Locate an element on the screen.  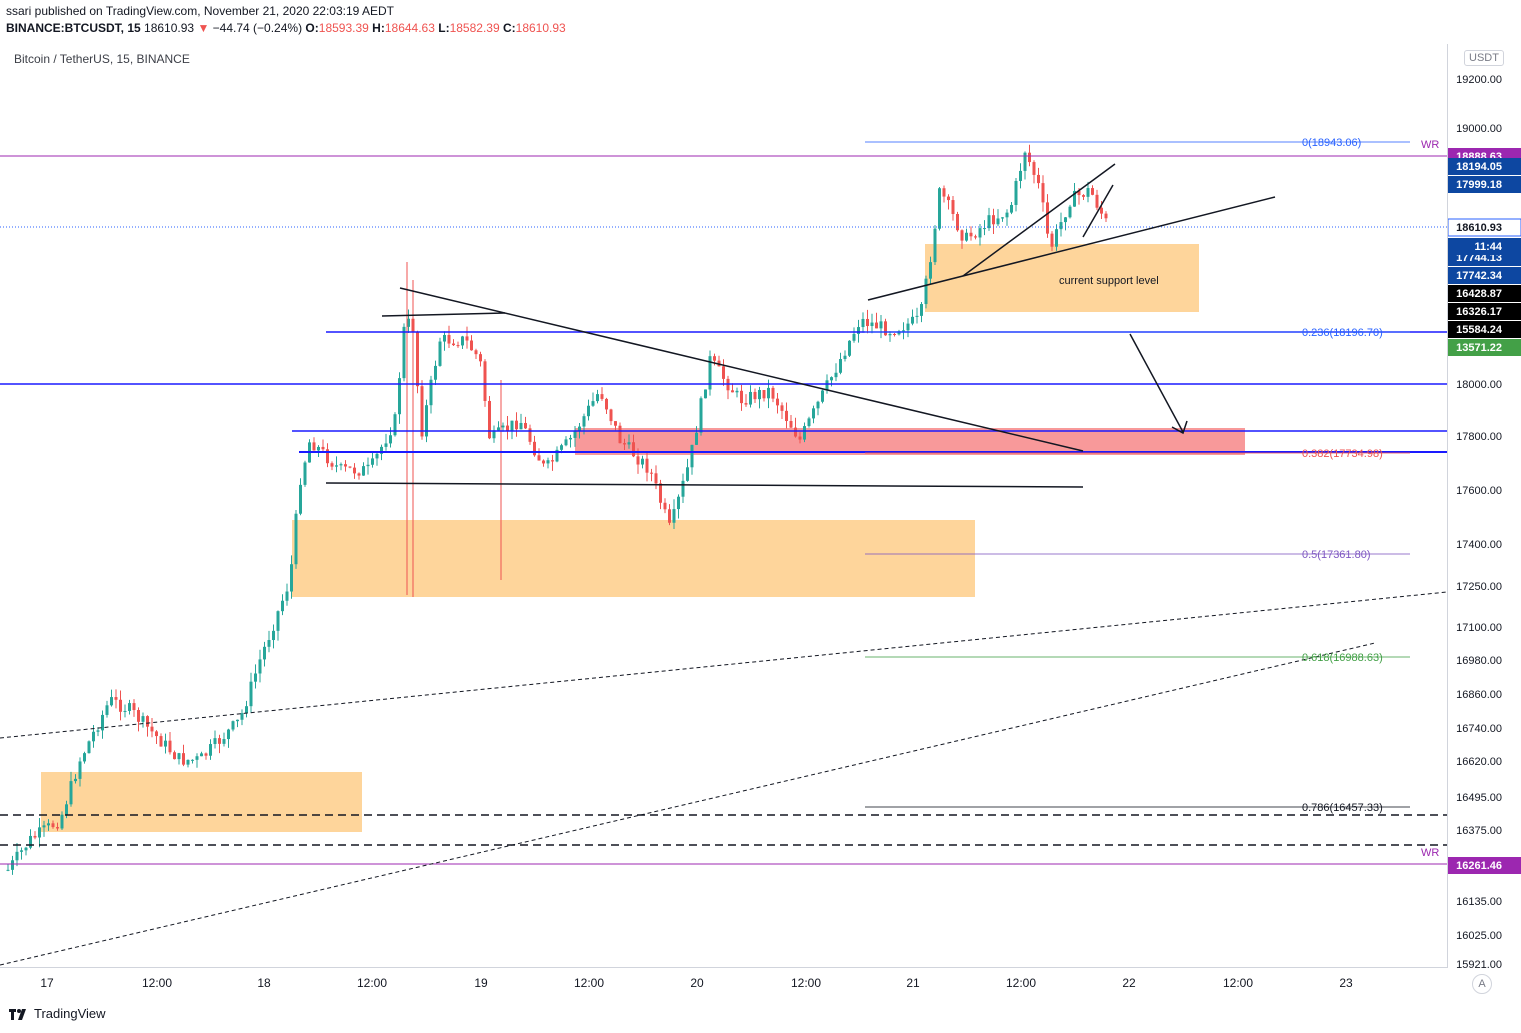
symbol-name: BINANCE:BTCUSDT, 15 is located at coordinates (73, 28).